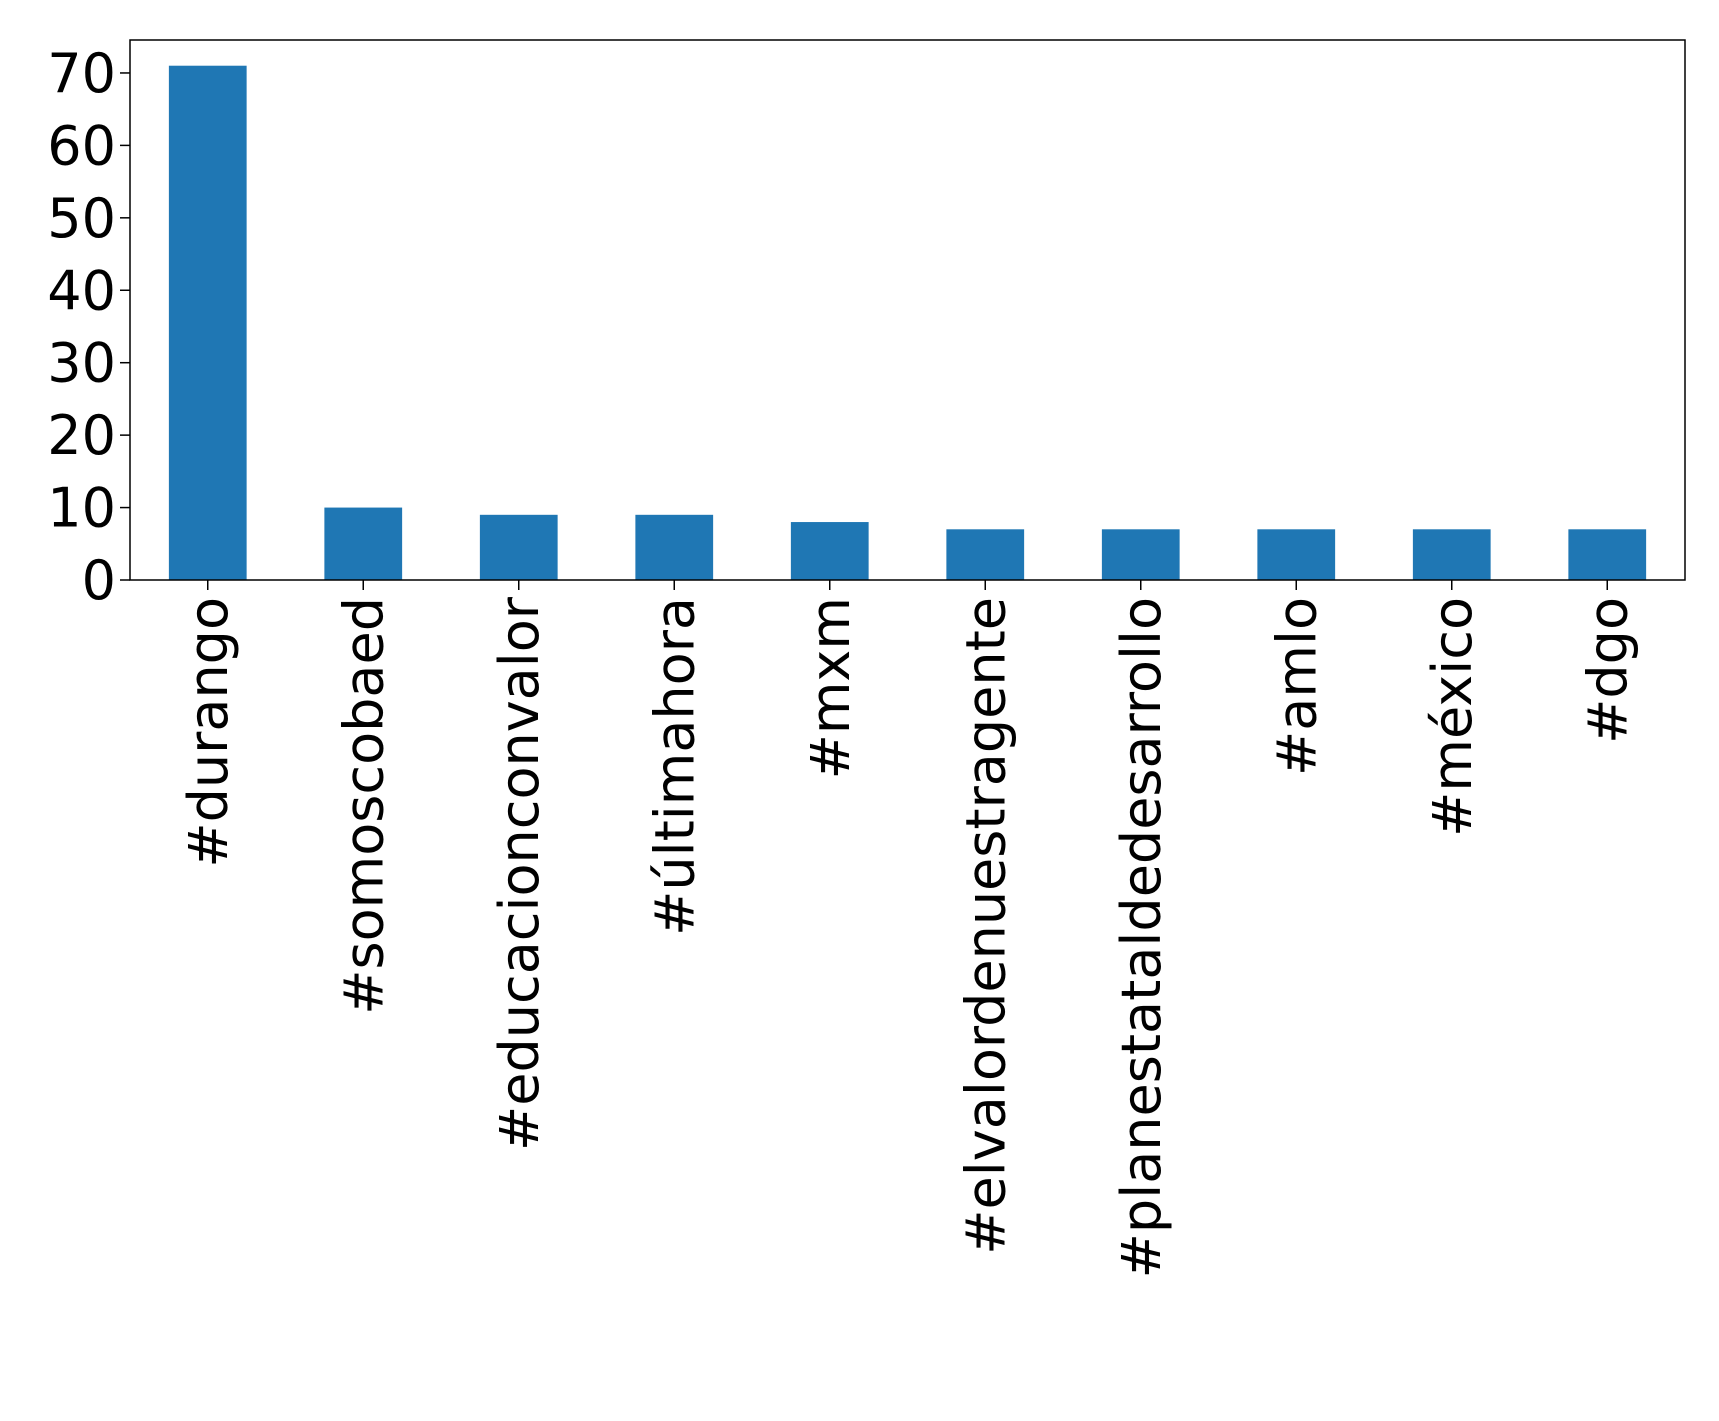  I want to click on ytick-label-5: 50, so click(81, 218).